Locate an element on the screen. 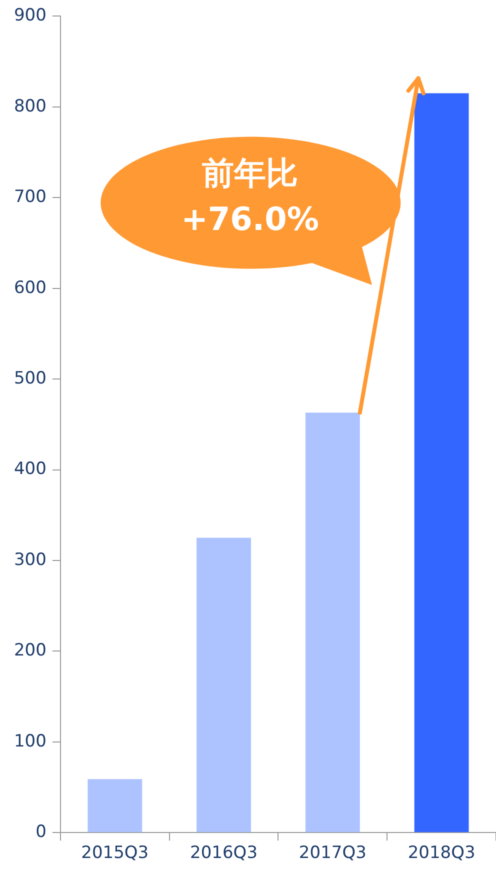 The width and height of the screenshot is (496, 873). x-tick-label: 2015Q3 is located at coordinates (115, 853).